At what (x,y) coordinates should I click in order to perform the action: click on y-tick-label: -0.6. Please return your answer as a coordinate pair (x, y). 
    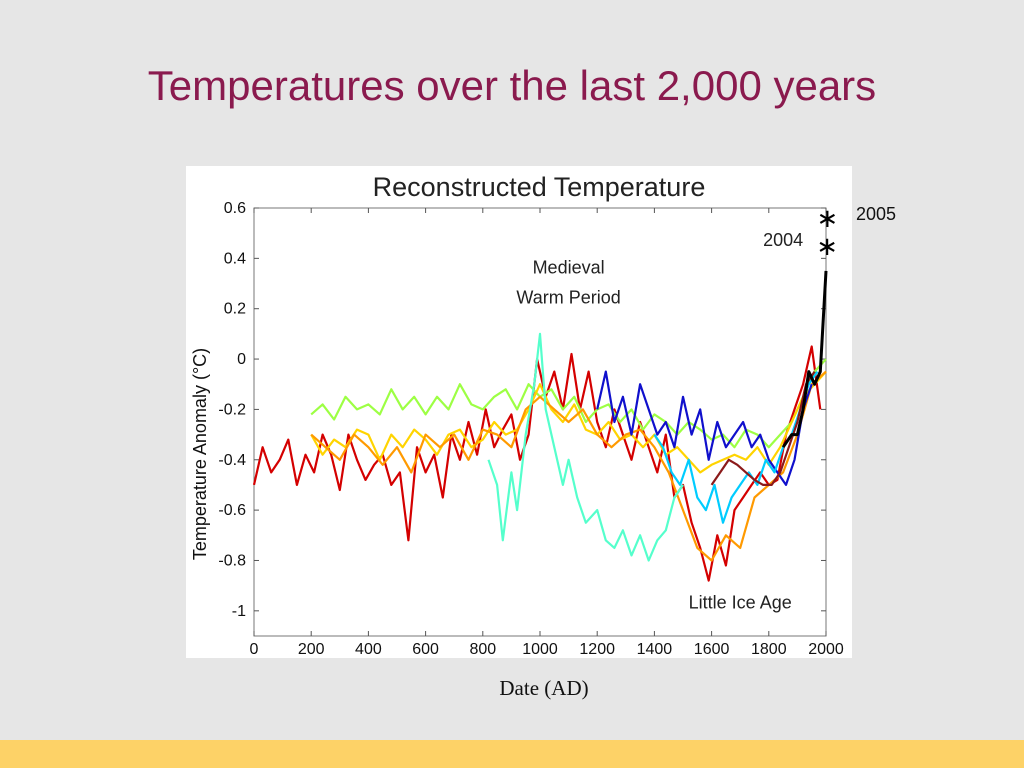
    Looking at the image, I should click on (232, 510).